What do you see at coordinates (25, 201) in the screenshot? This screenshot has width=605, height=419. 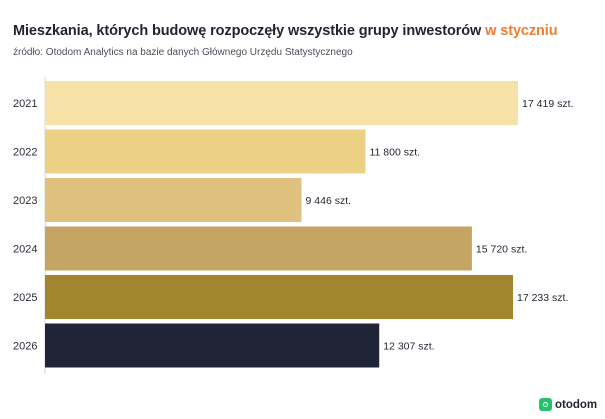 I see `category-label-2023: 2023` at bounding box center [25, 201].